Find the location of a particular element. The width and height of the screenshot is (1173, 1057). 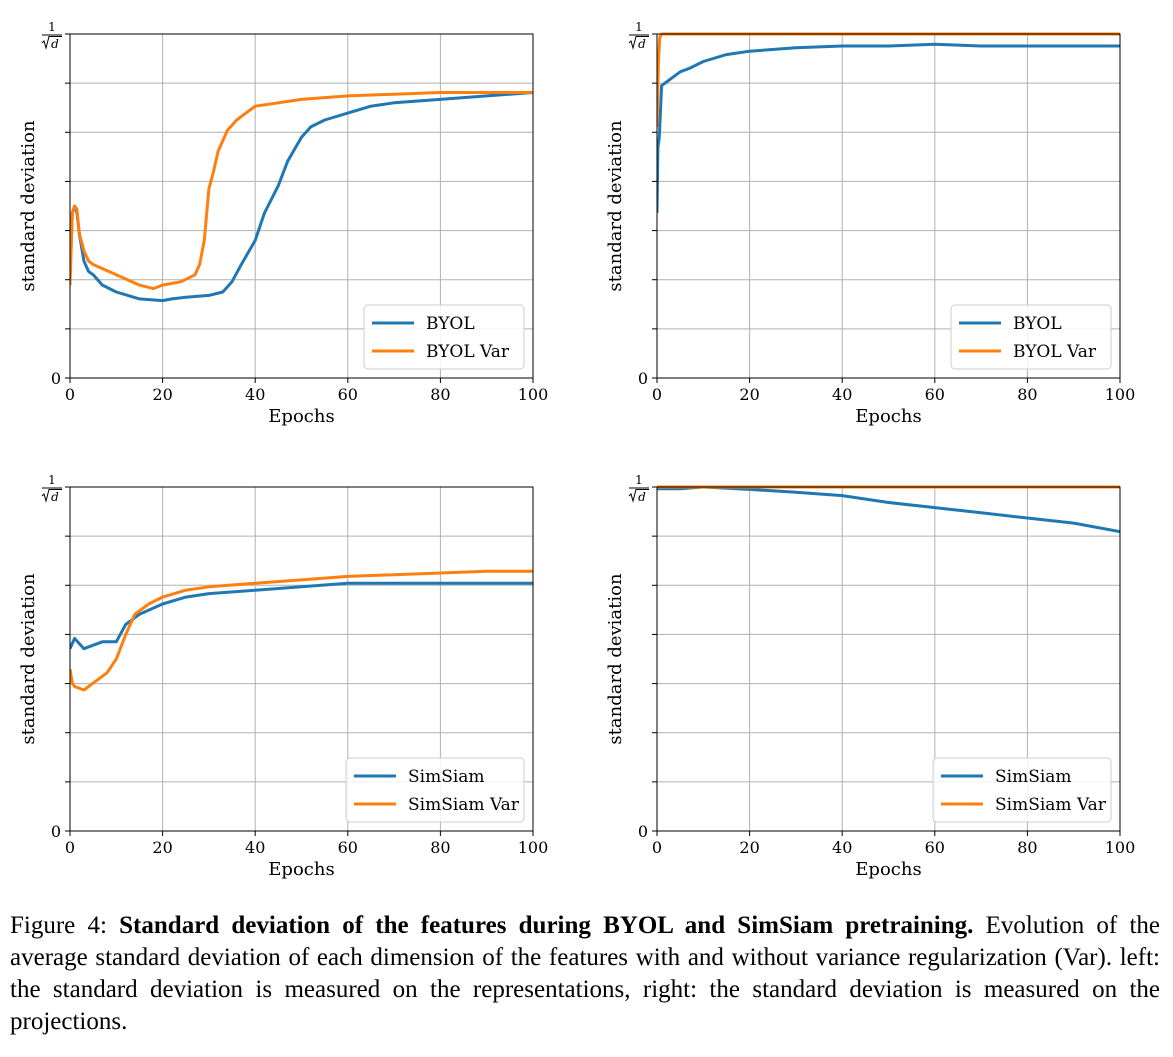

series-line-simsiam-var is located at coordinates (301, 630).